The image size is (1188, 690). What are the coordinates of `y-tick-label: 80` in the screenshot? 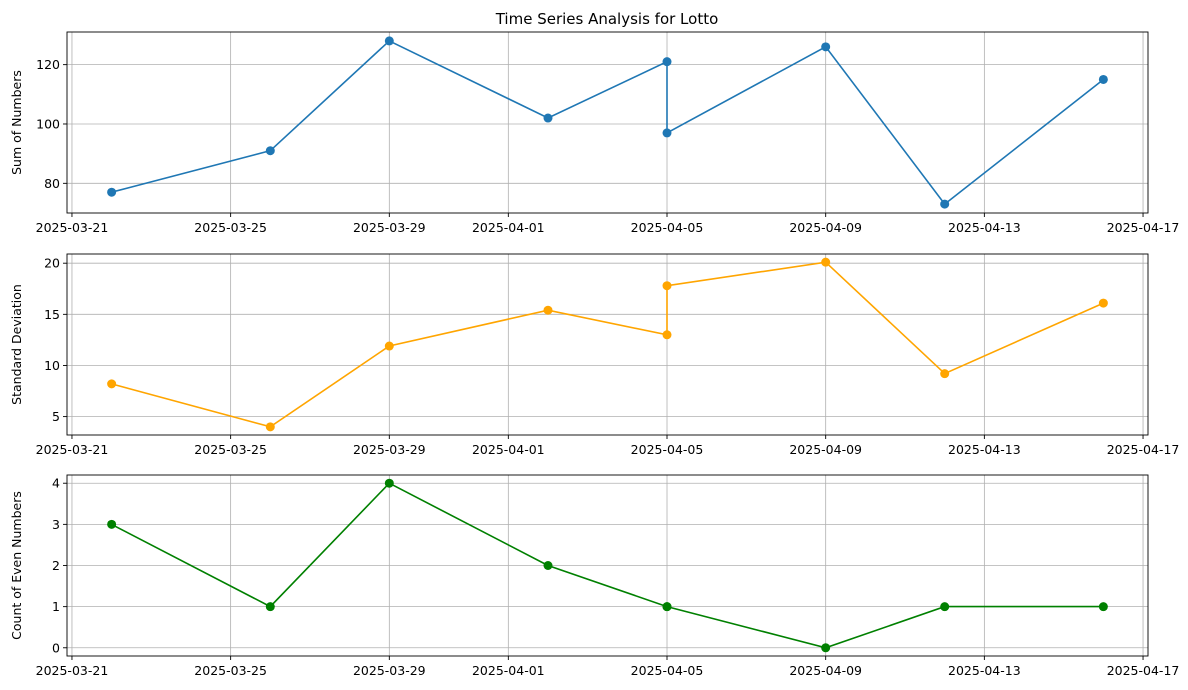 It's located at (52, 183).